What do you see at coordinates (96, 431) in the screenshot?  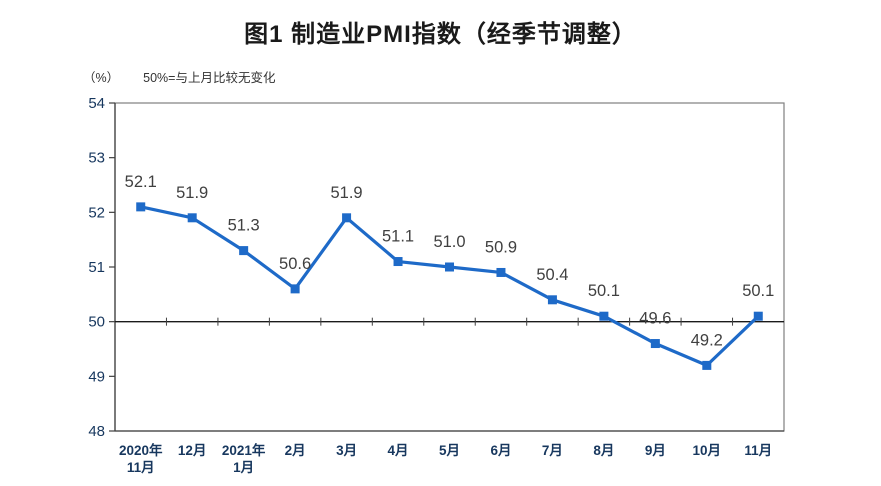 I see `y-axis-tick-label: 48` at bounding box center [96, 431].